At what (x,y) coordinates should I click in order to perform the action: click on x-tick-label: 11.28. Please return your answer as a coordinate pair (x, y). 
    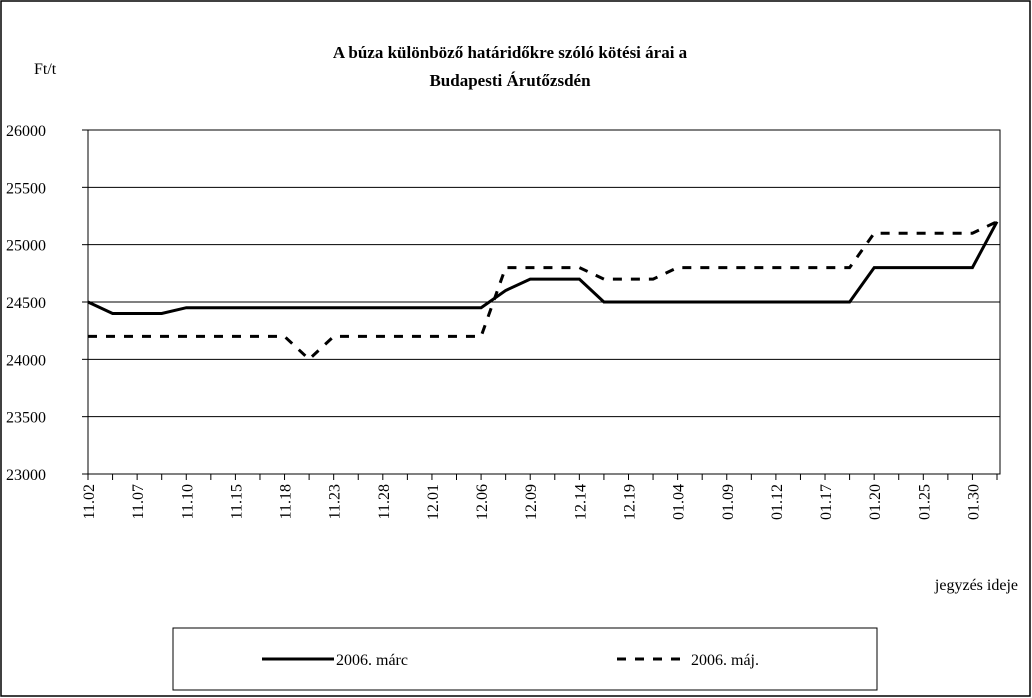
    Looking at the image, I should click on (384, 501).